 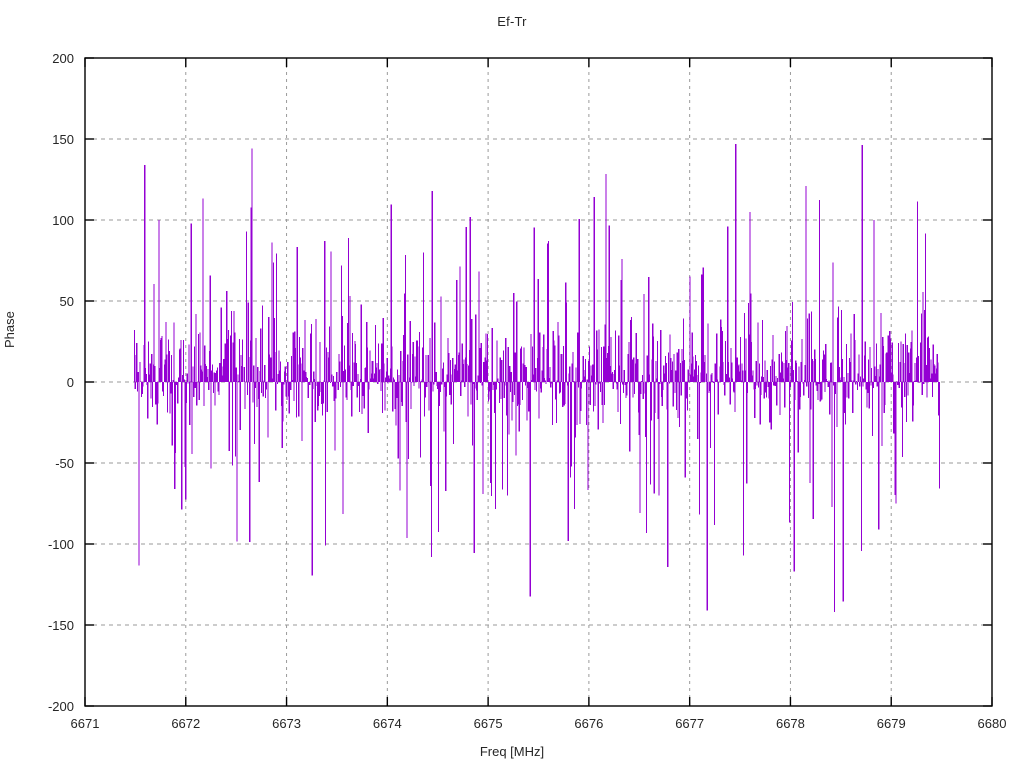 I want to click on y-tick-label: -50, so click(x=64, y=463).